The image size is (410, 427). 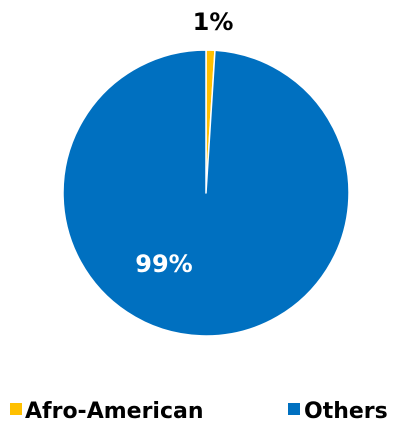 What do you see at coordinates (294, 409) in the screenshot?
I see `legend-swatch-others` at bounding box center [294, 409].